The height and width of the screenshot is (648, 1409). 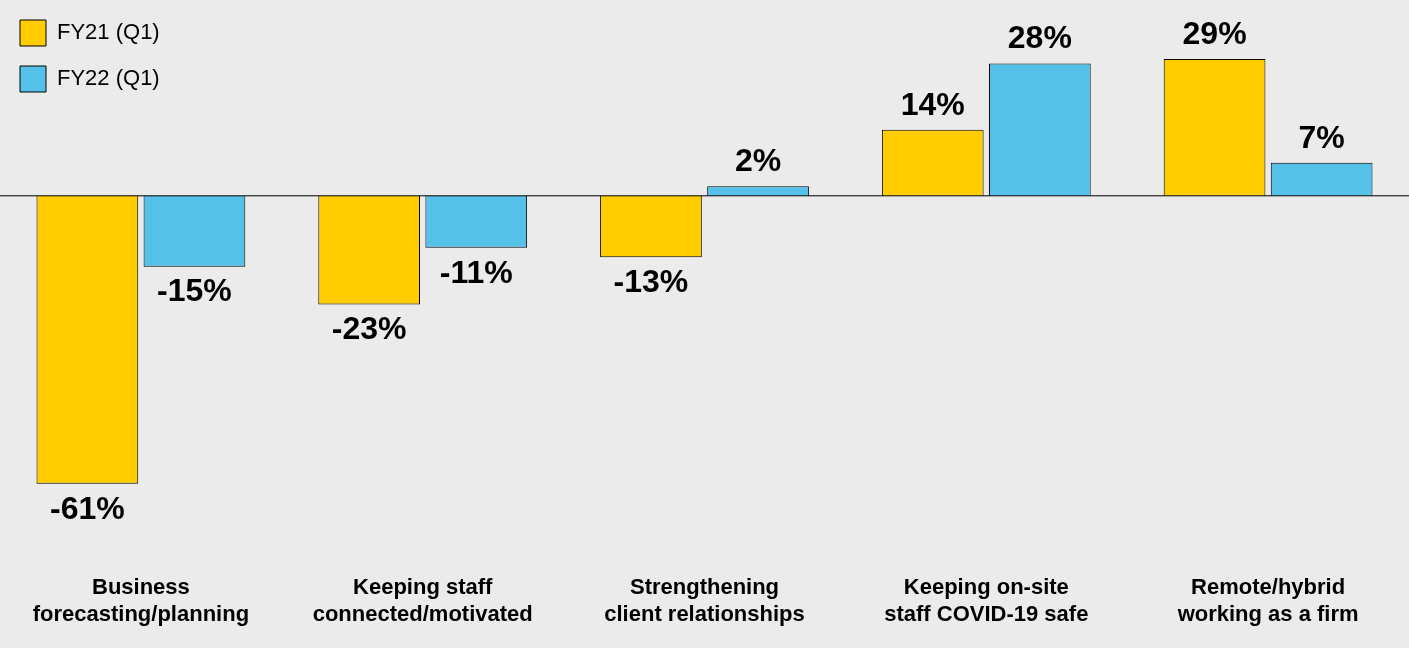 What do you see at coordinates (108, 32) in the screenshot?
I see `legend-label: FY21 (Q1)` at bounding box center [108, 32].